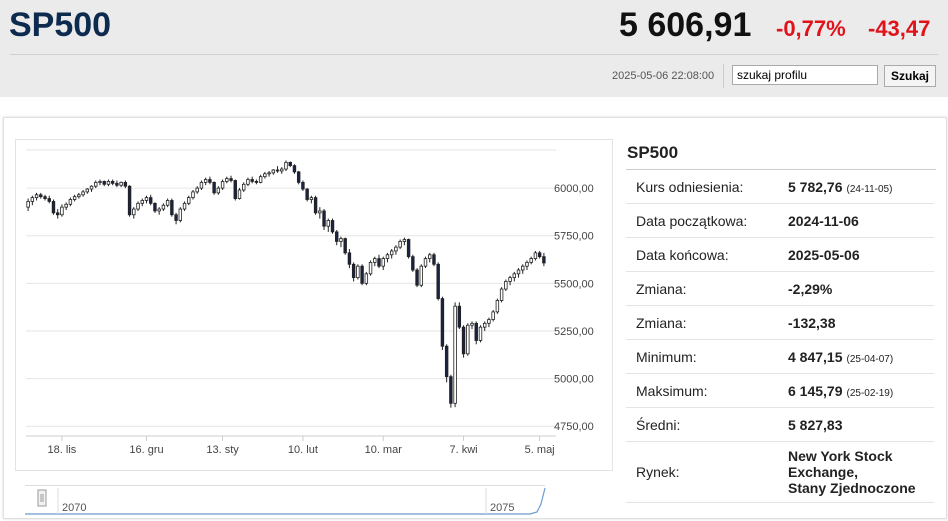 Image resolution: width=948 pixels, height=521 pixels. What do you see at coordinates (870, 359) in the screenshot?
I see `info-note: (25-04-07)` at bounding box center [870, 359].